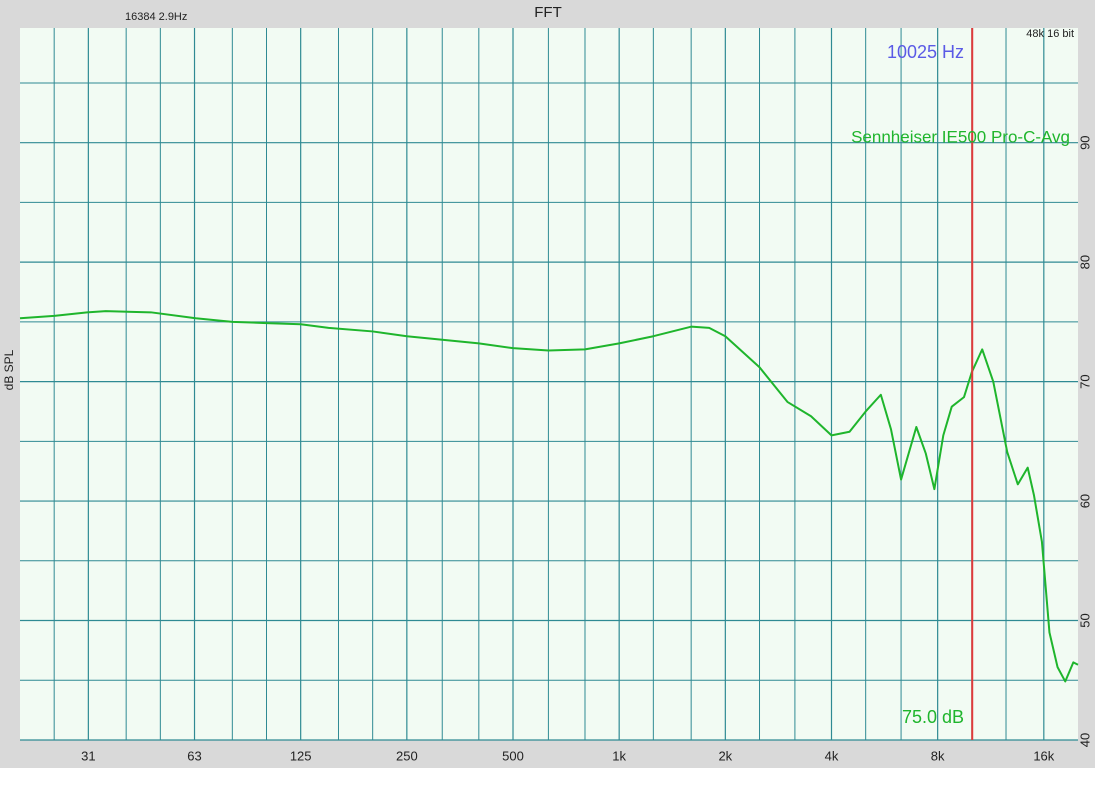 This screenshot has height=800, width=1095. What do you see at coordinates (960, 136) in the screenshot?
I see `legend-entry: Sennheiser IE500 Pro-C-Avg` at bounding box center [960, 136].